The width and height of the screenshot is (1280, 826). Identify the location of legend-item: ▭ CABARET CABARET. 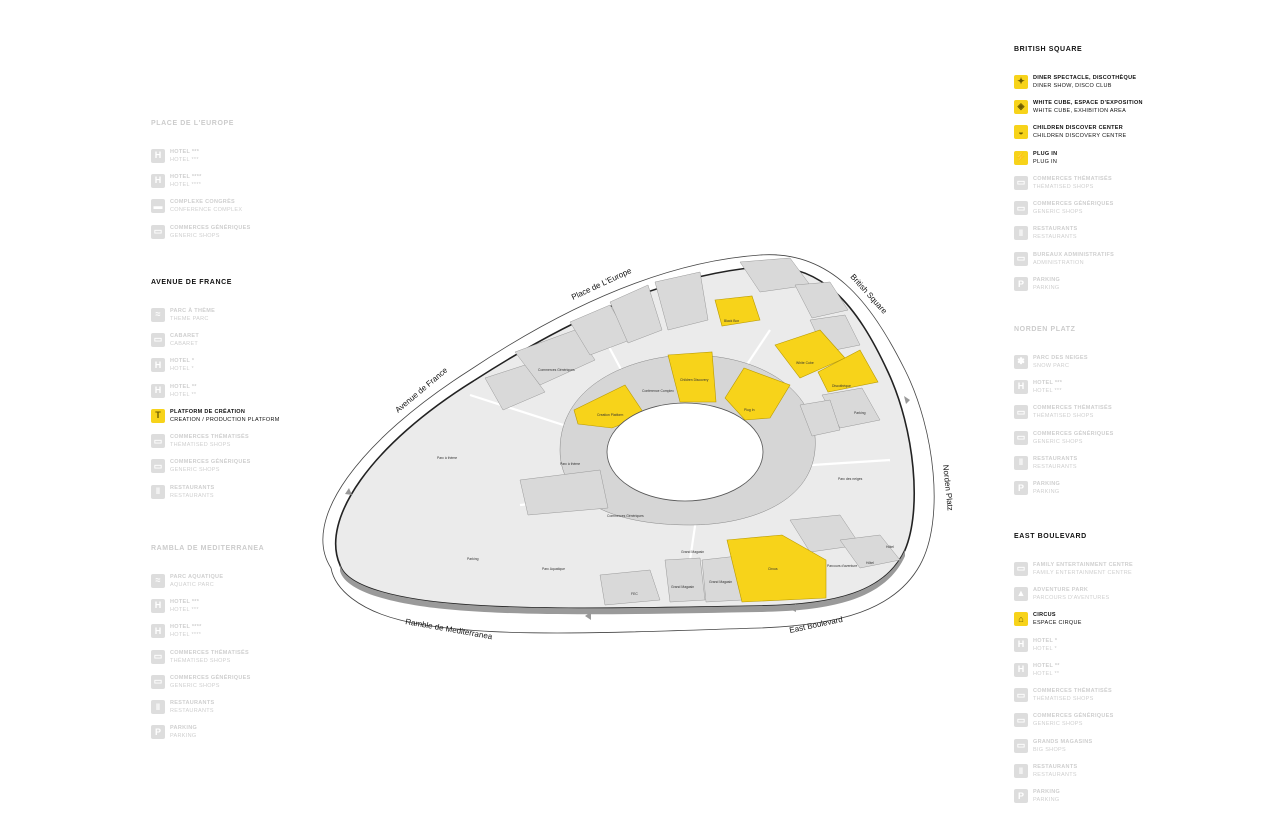
(271, 339).